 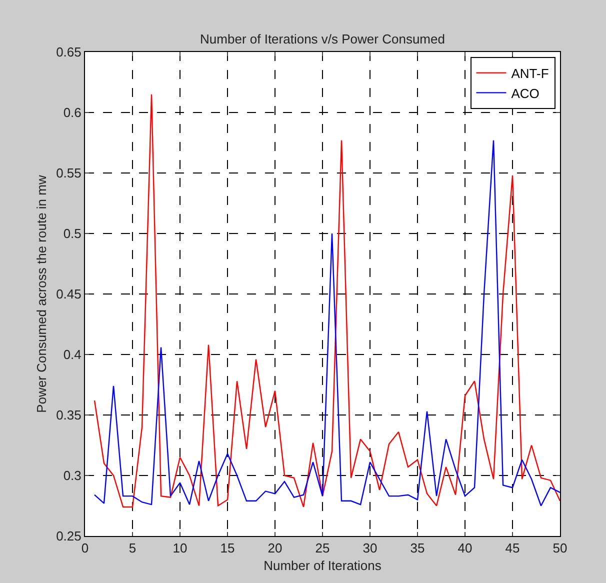 What do you see at coordinates (370, 548) in the screenshot?
I see `x-tick-label: 30` at bounding box center [370, 548].